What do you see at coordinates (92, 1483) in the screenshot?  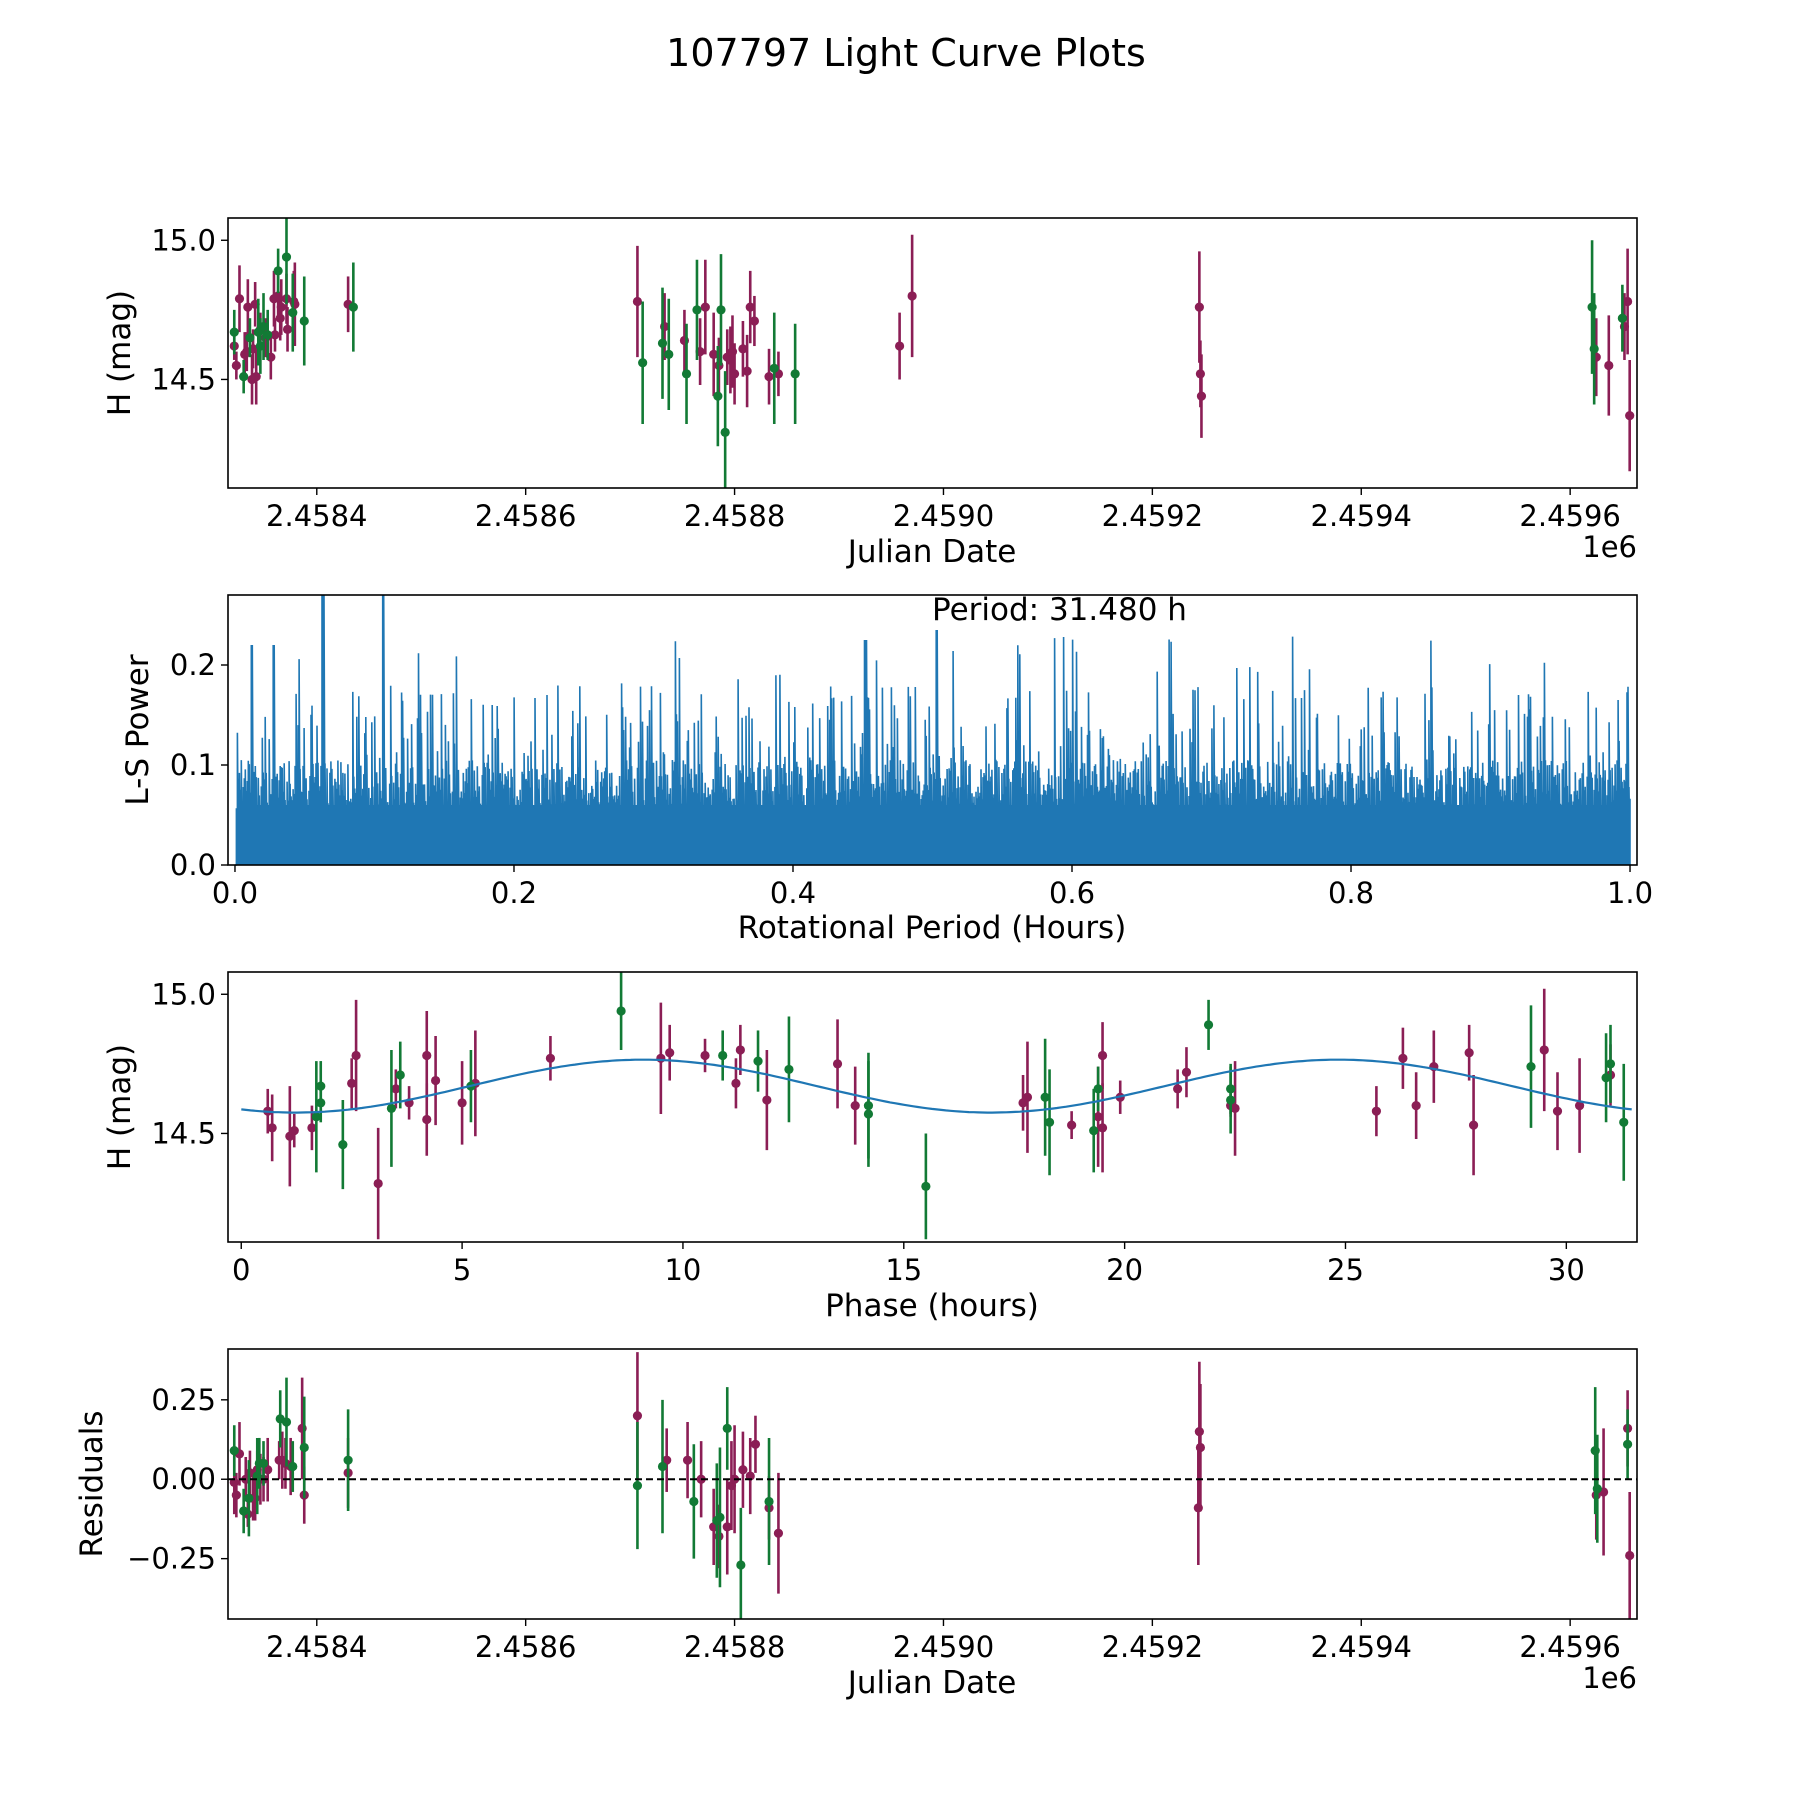 I see `residuals-ylabel: Residuals` at bounding box center [92, 1483].